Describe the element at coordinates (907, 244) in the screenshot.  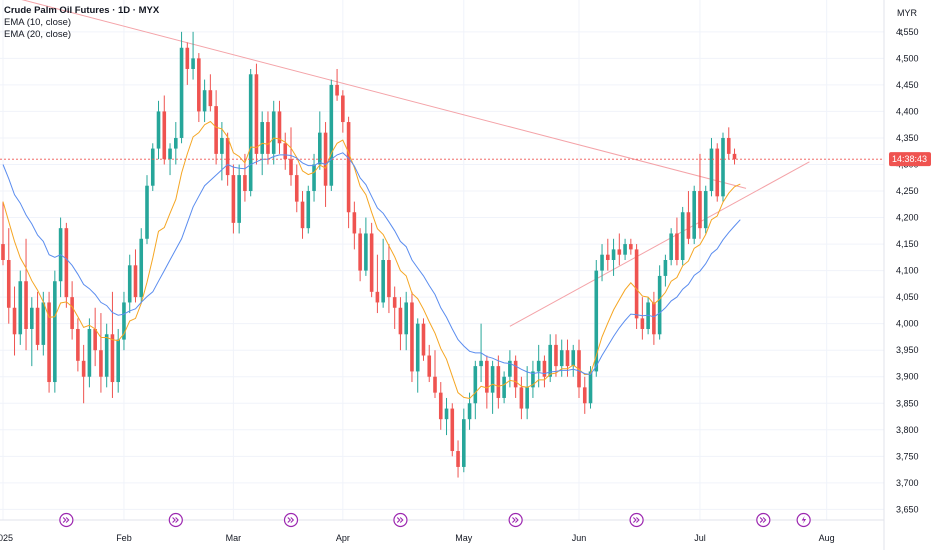
I see `price-tick-label: 4,150` at that location.